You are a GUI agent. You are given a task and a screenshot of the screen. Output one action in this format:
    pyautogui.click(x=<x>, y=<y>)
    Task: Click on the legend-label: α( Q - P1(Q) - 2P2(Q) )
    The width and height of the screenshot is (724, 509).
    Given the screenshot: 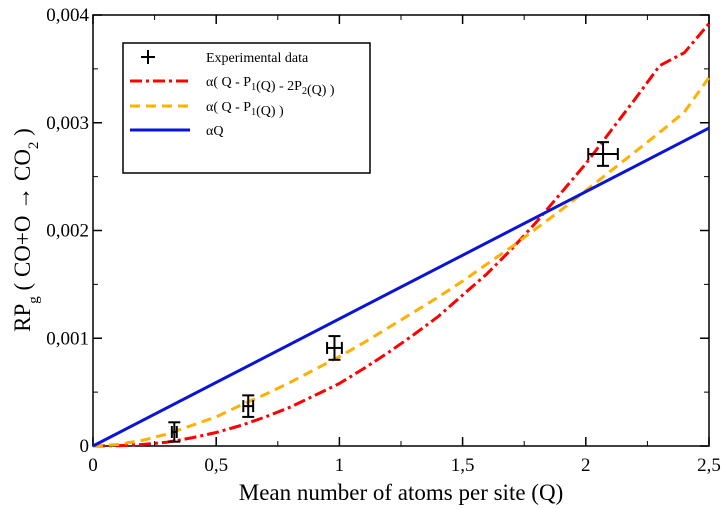 What is the action you would take?
    pyautogui.click(x=270, y=86)
    